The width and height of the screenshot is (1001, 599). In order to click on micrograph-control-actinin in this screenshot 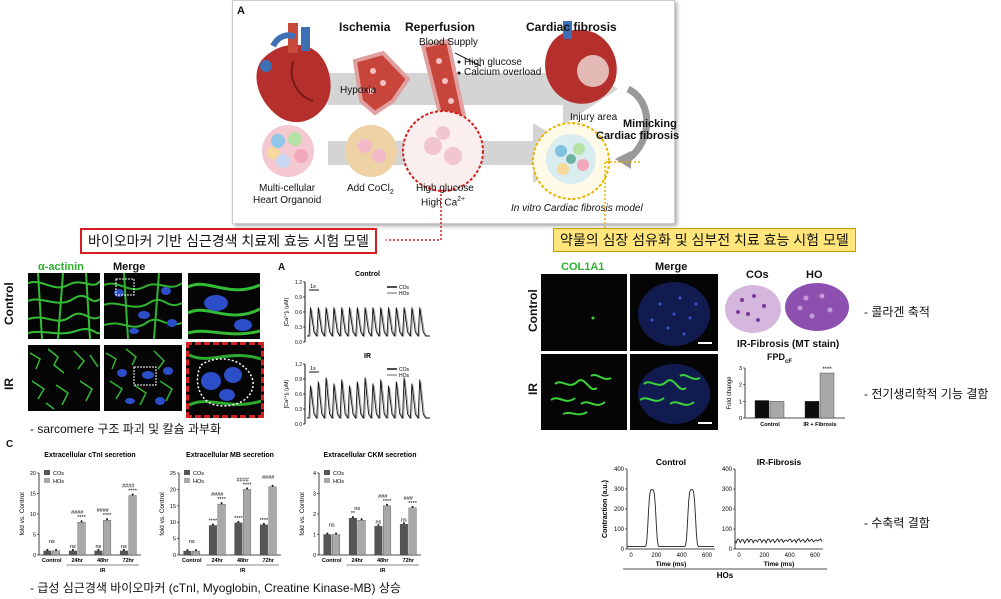, I will do `click(64, 306)`.